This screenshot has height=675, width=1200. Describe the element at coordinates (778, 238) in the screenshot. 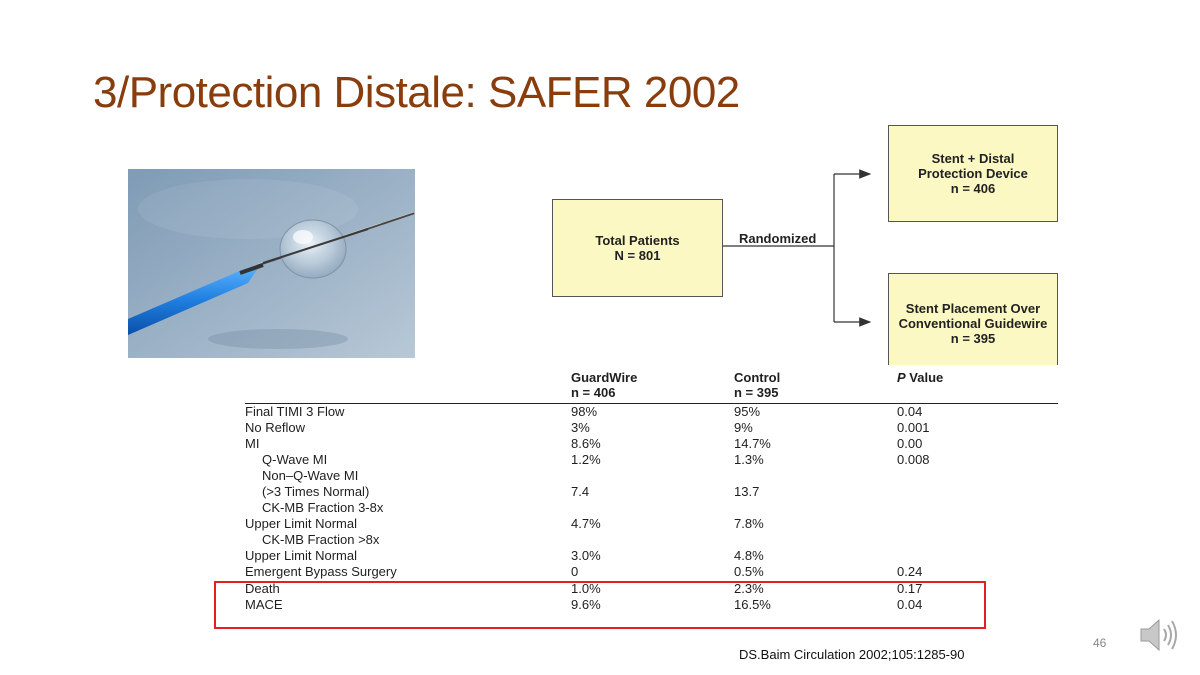

I see `randomized-label: Randomized` at that location.